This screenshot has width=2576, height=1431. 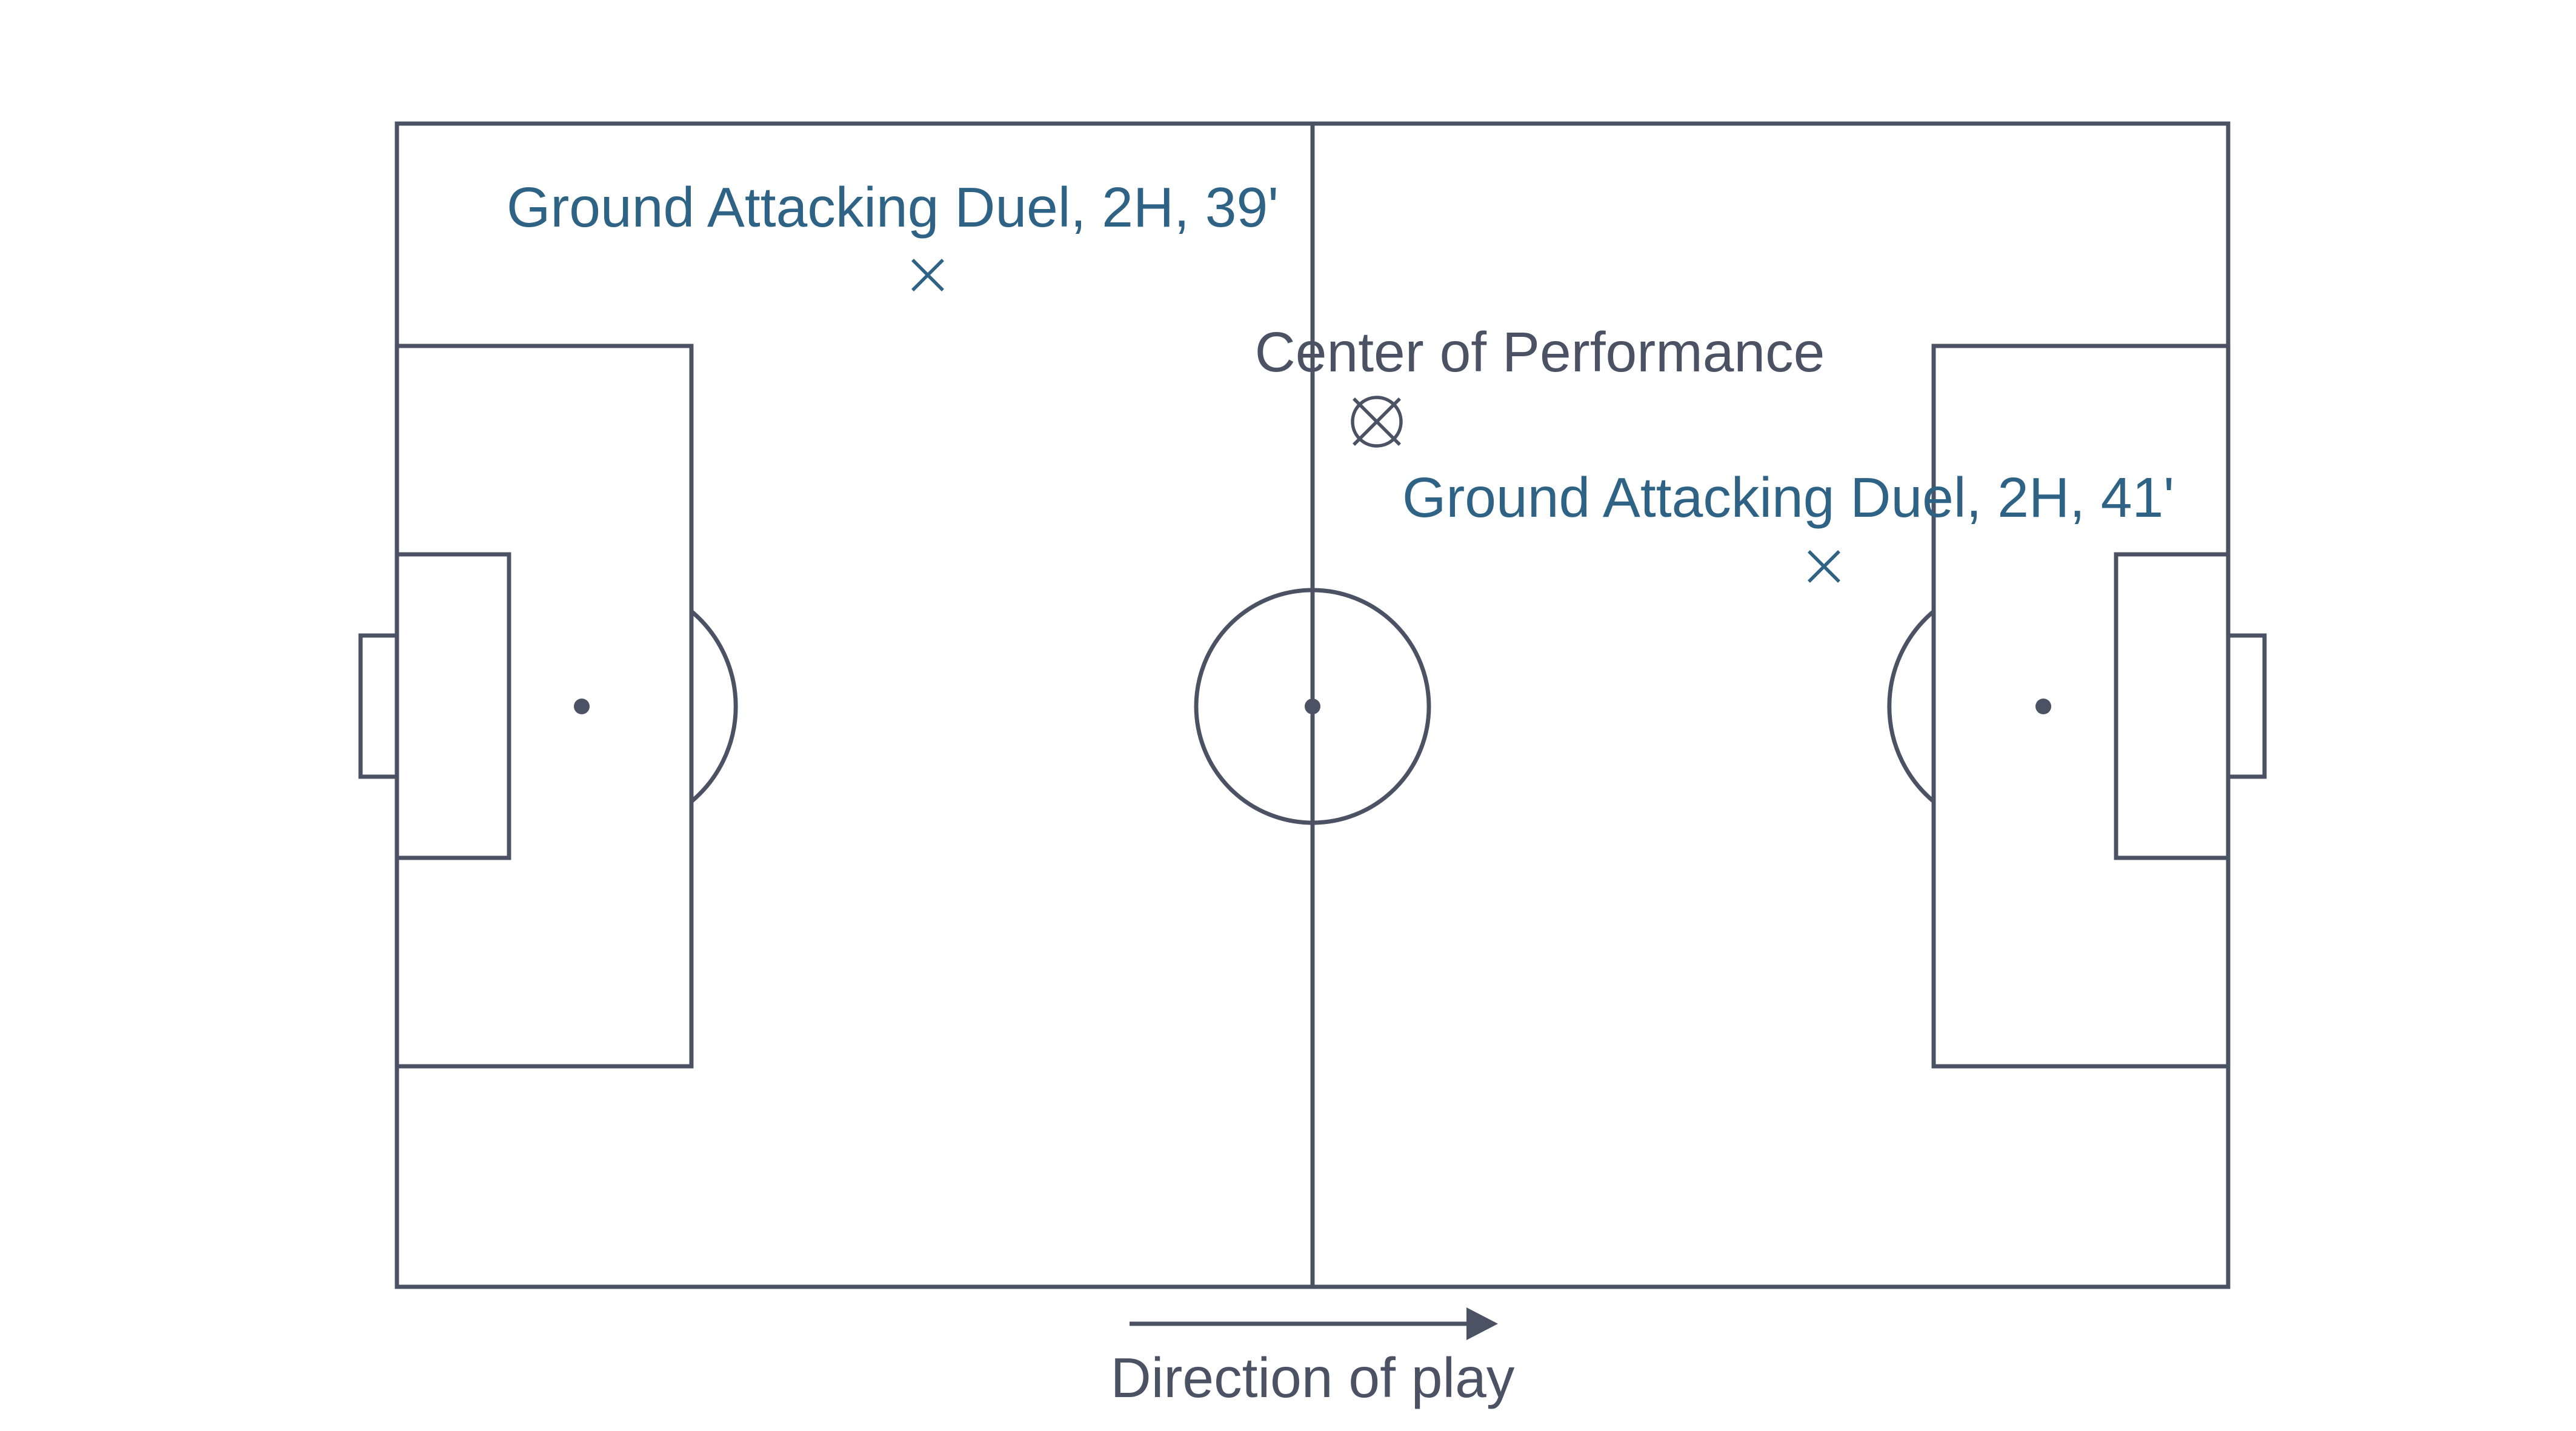 I want to click on right-penalty-box, so click(x=2081, y=706).